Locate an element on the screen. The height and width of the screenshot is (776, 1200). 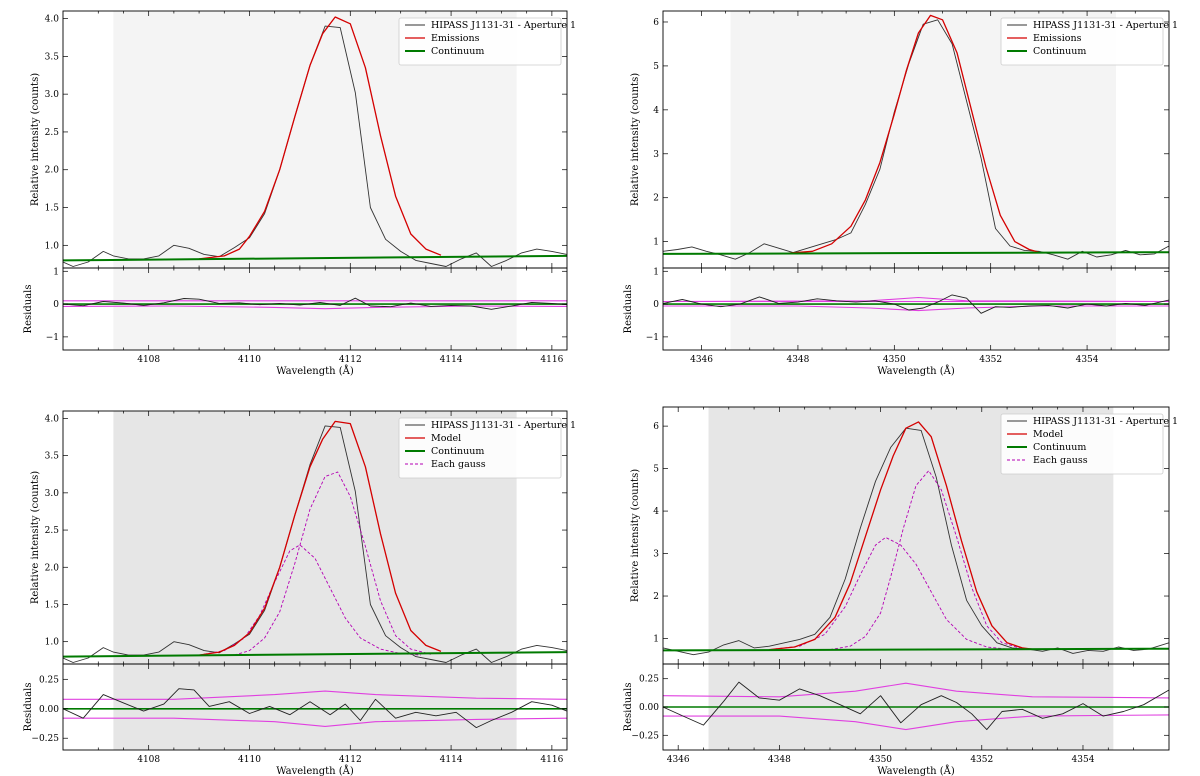
observed-spectrum-line is located at coordinates (916, 541).